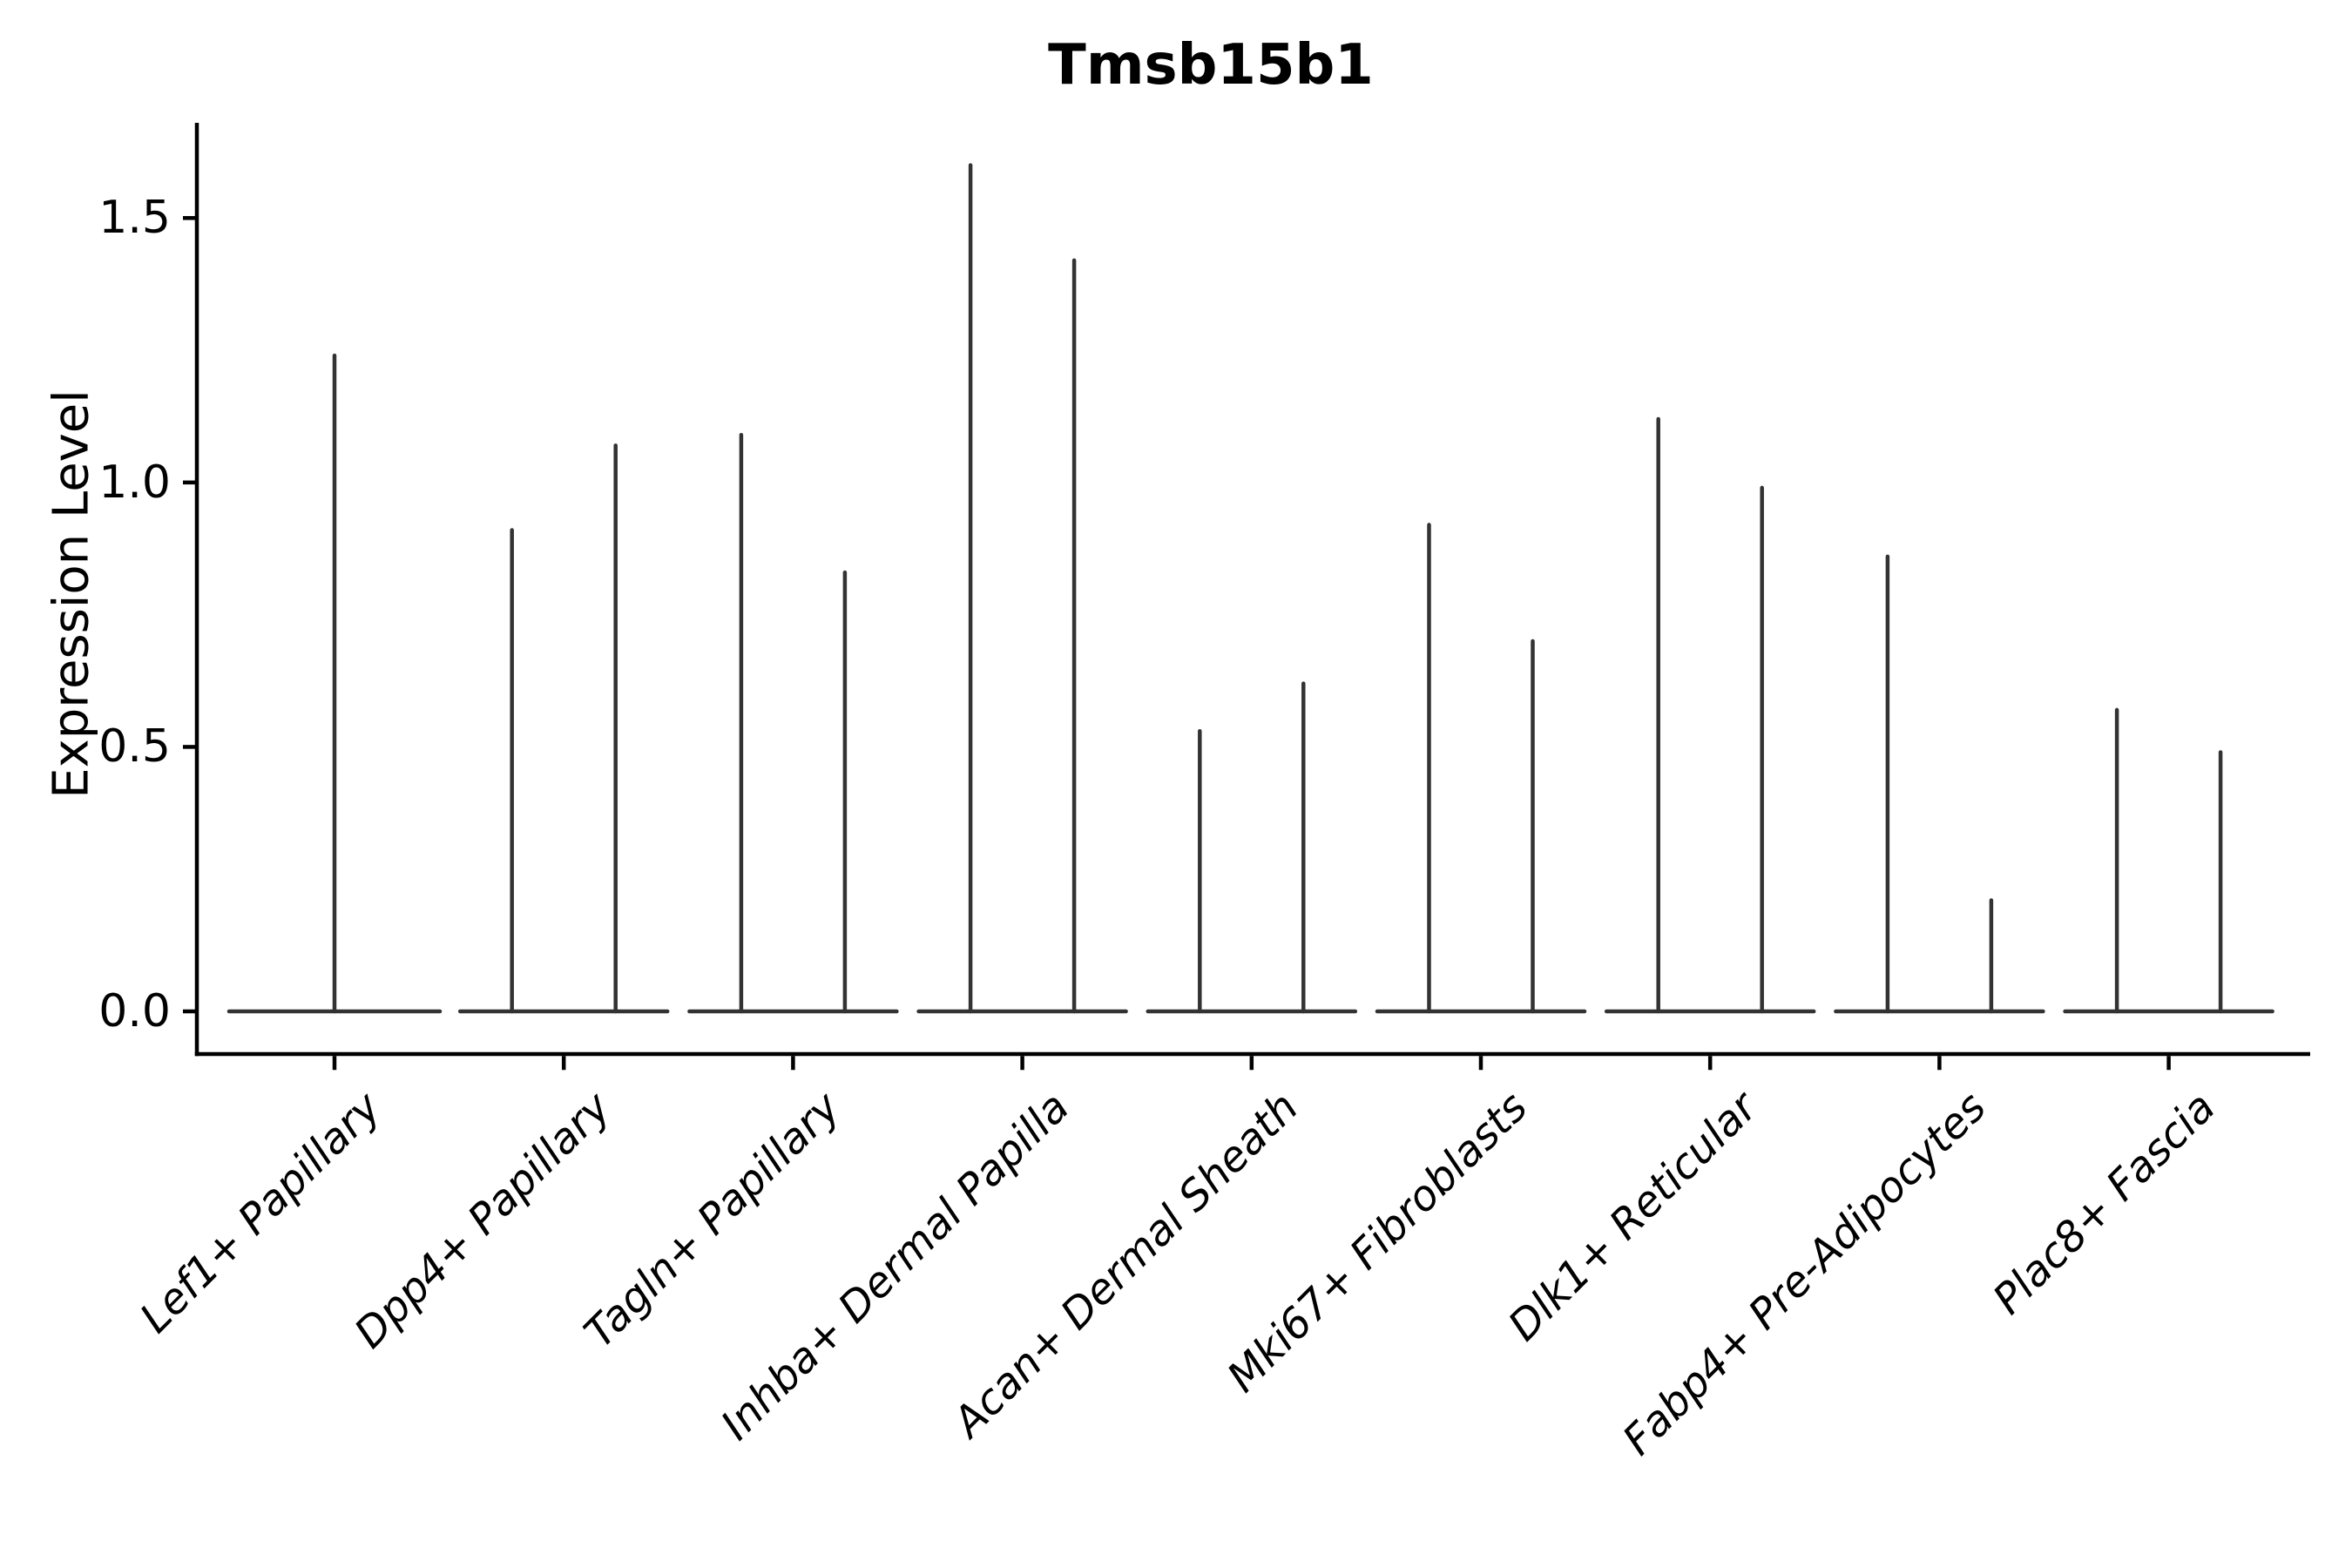 This screenshot has width=2352, height=1568. What do you see at coordinates (1211, 66) in the screenshot?
I see `chart-title: Tmsb15b1` at bounding box center [1211, 66].